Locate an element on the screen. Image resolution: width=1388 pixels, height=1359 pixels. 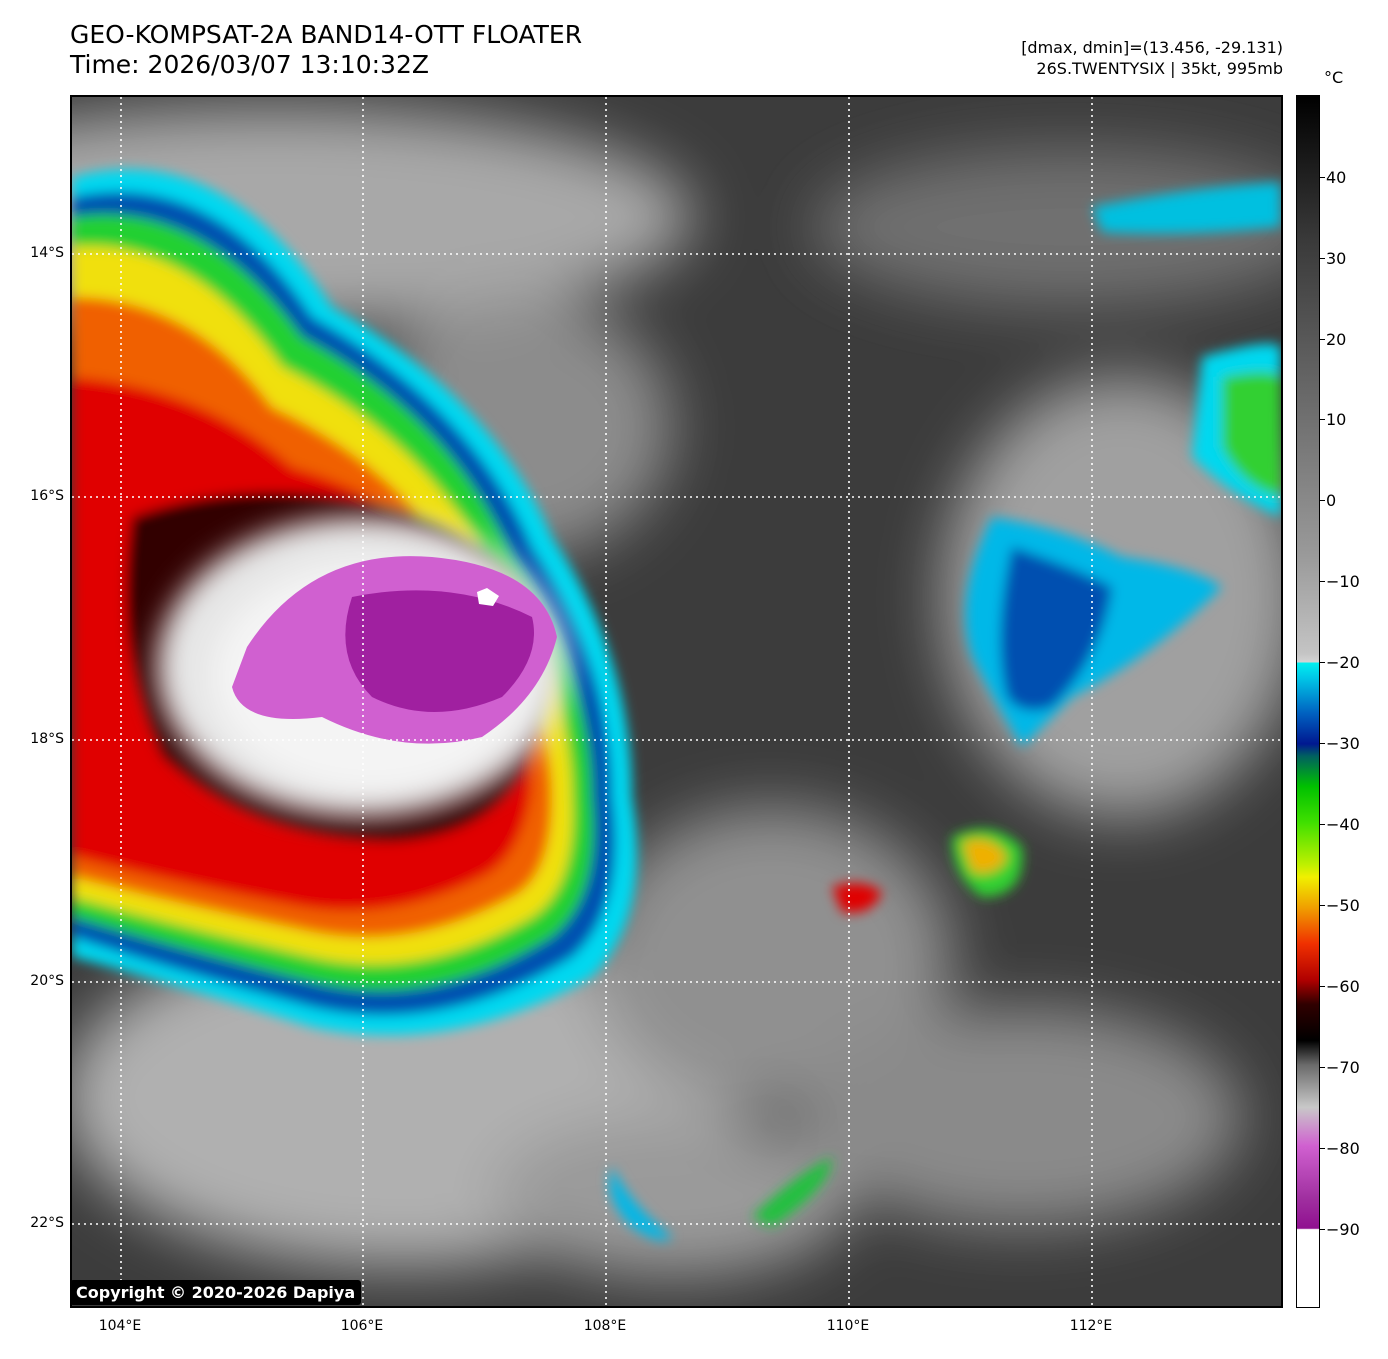
lat-label-14s: 14°S is located at coordinates (47, 253).